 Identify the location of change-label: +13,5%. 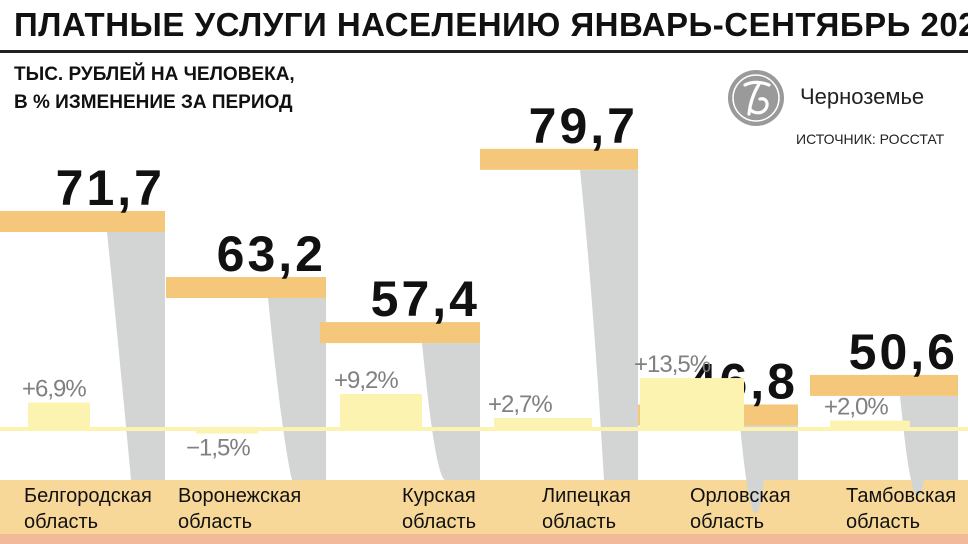
(672, 364).